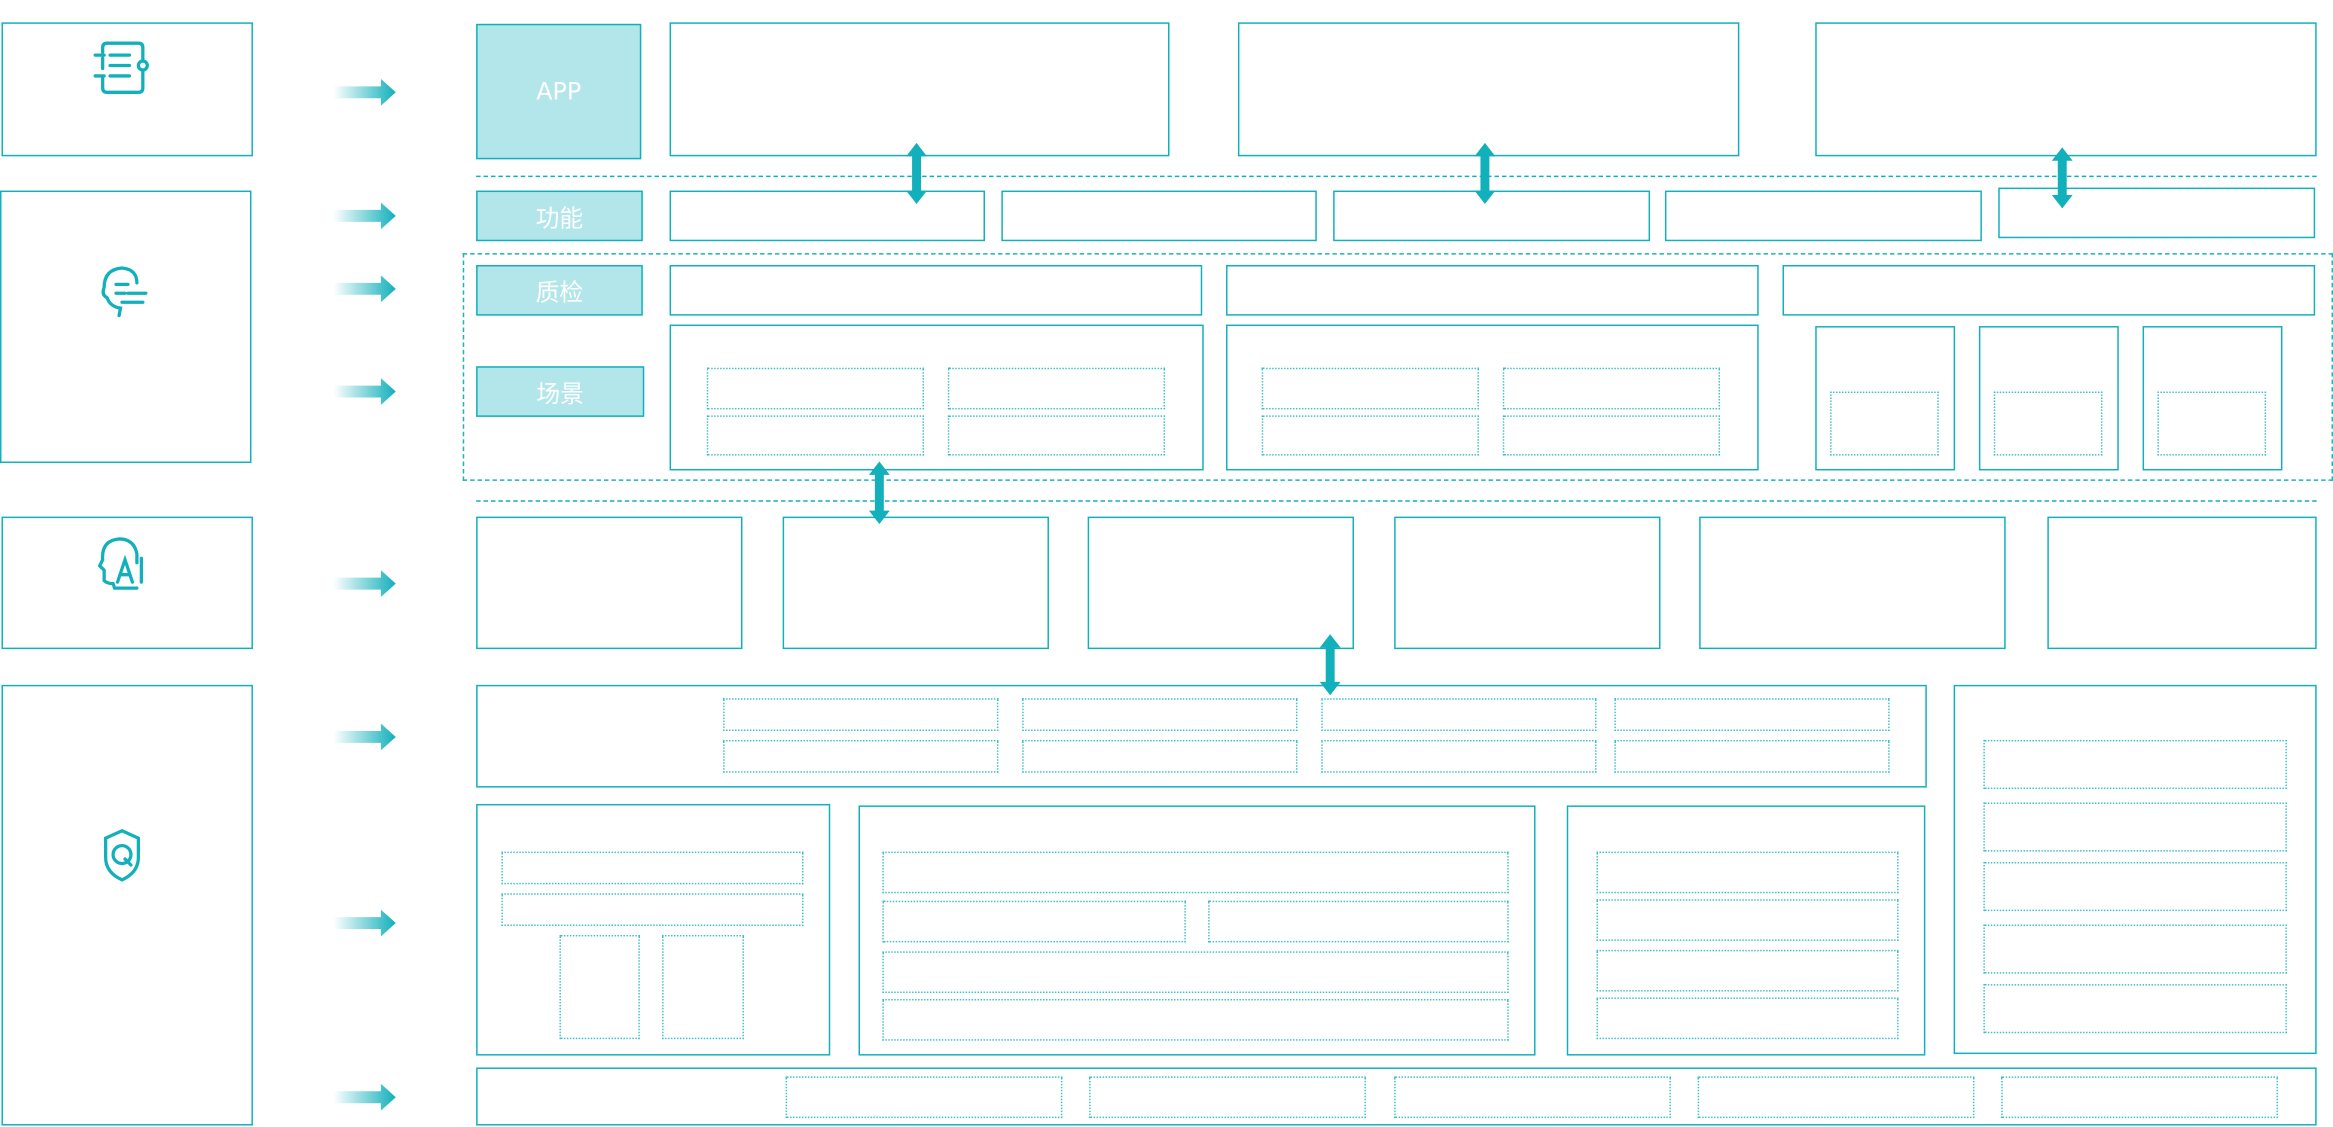 Image resolution: width=2333 pixels, height=1127 pixels. What do you see at coordinates (120, 563) in the screenshot?
I see `ai-head-icon` at bounding box center [120, 563].